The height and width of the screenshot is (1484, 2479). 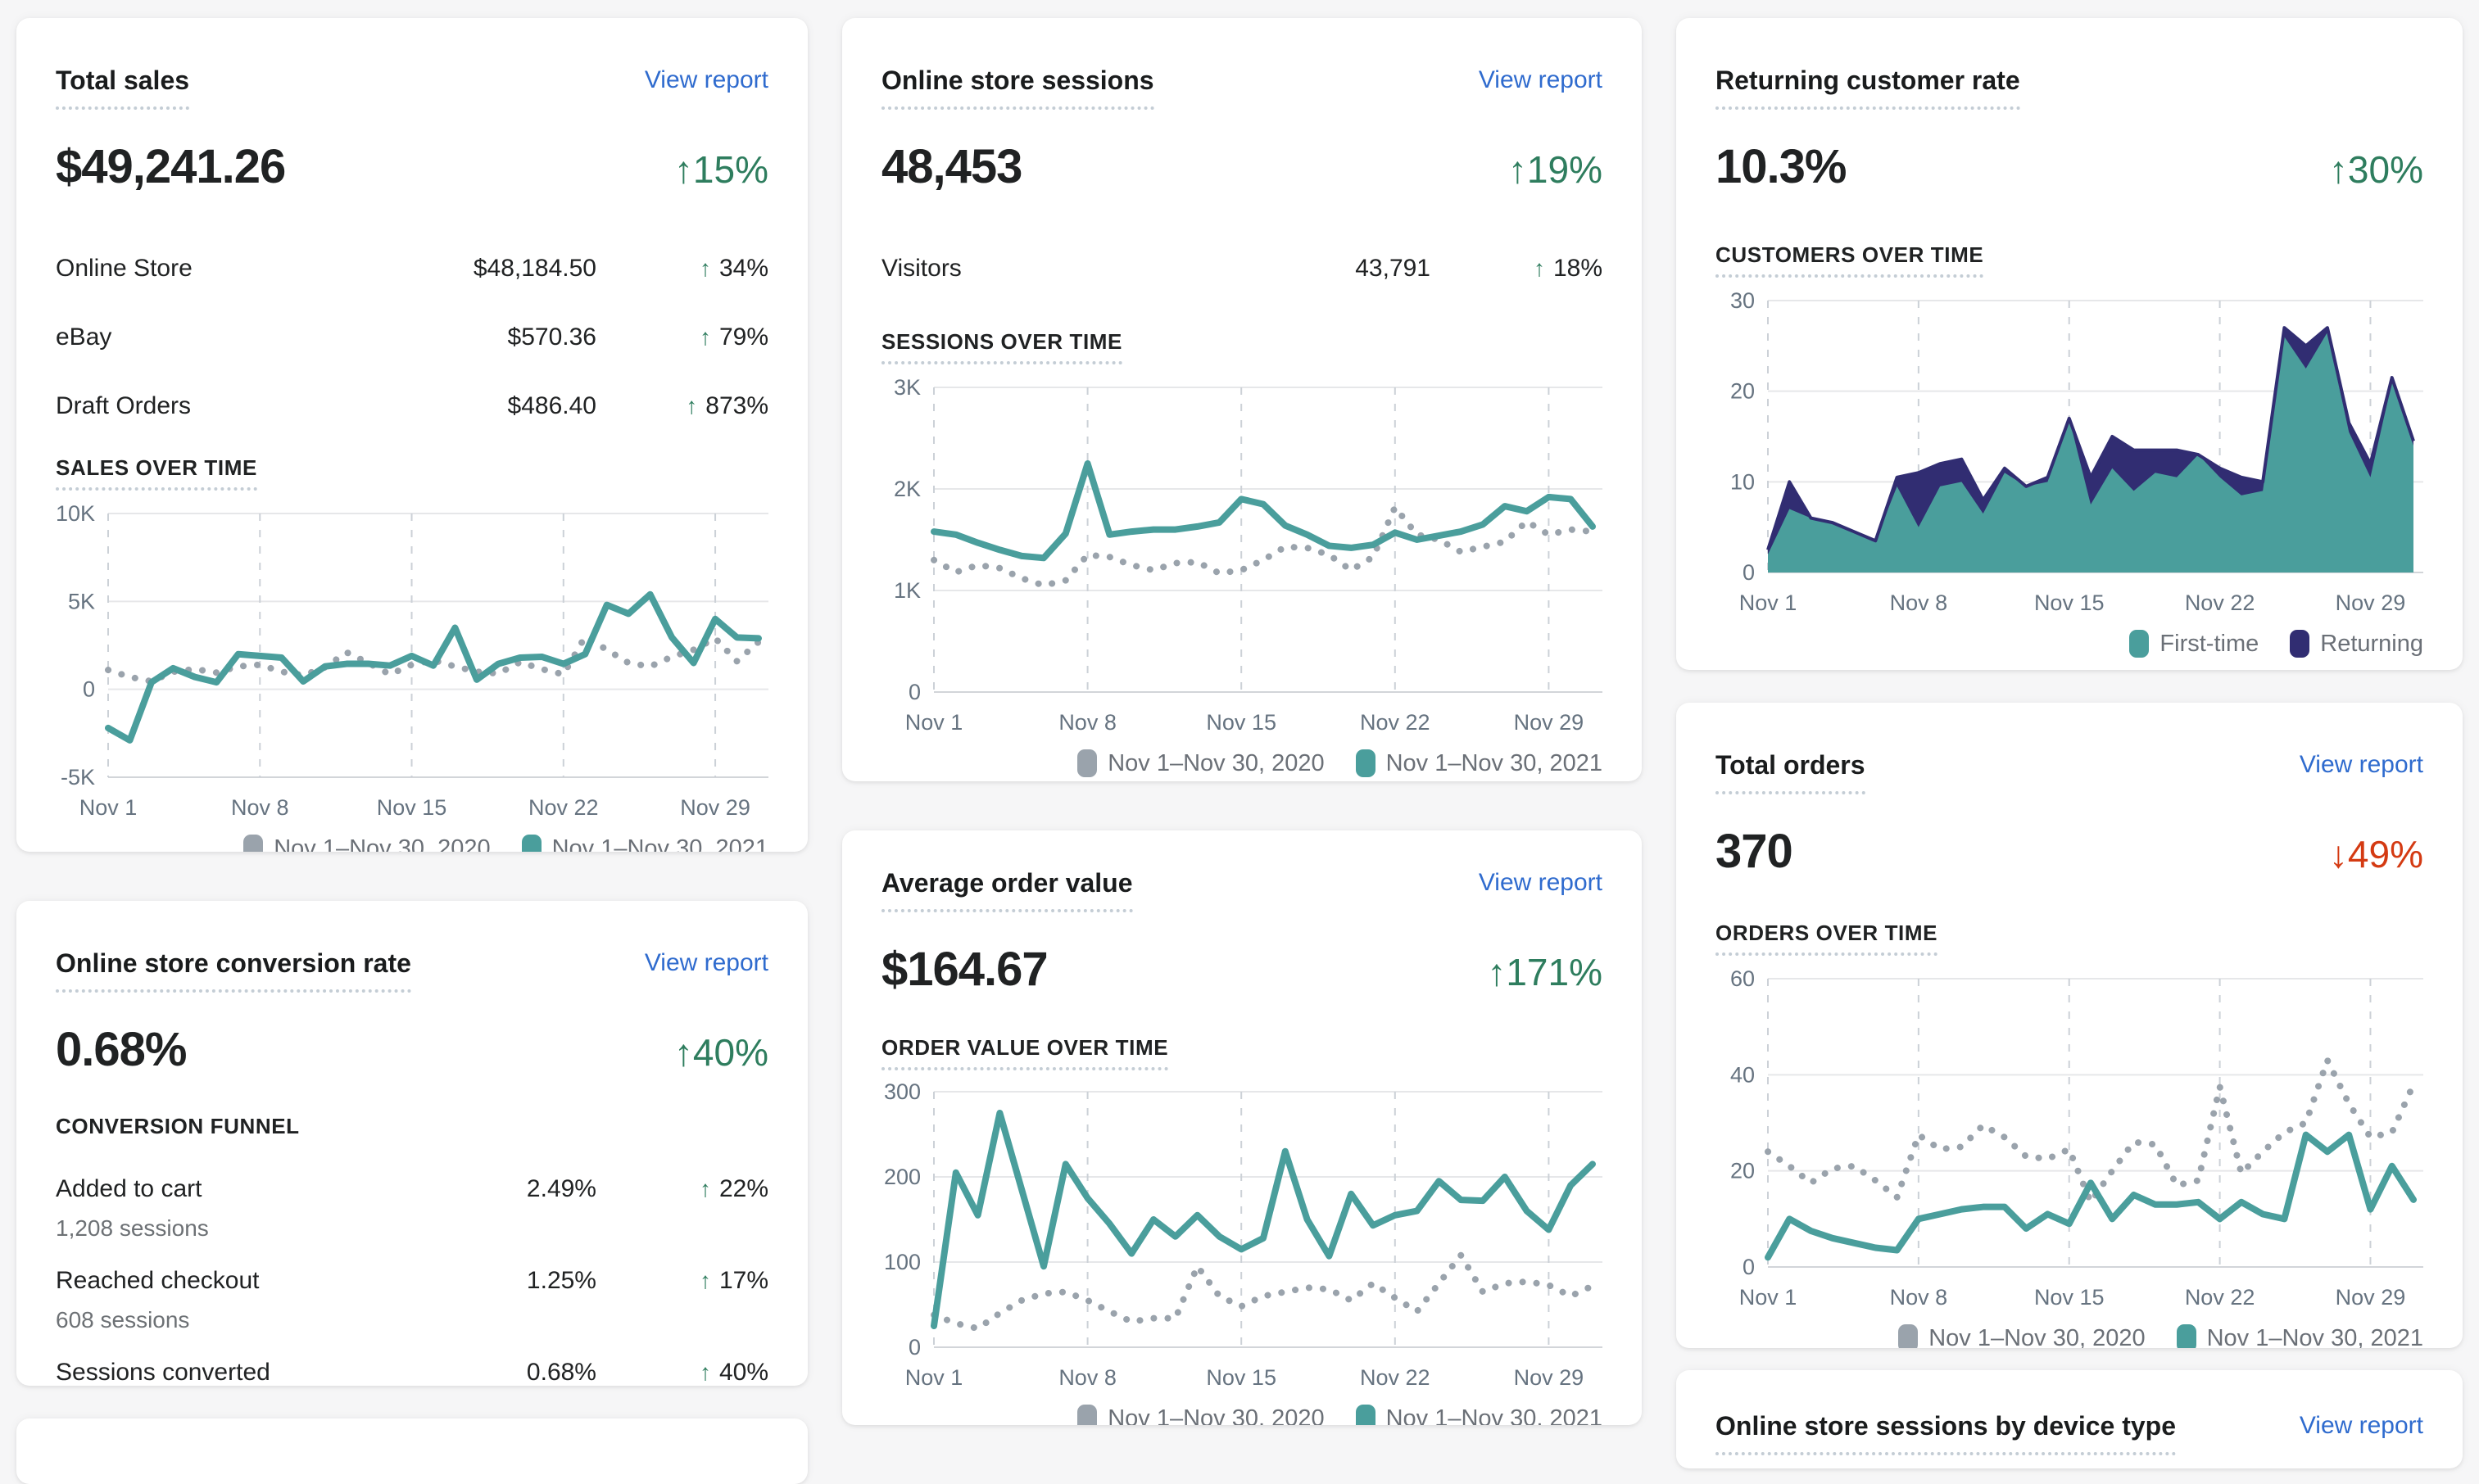 What do you see at coordinates (733, 1372) in the screenshot?
I see `funnel-delta: ↑ 40%` at bounding box center [733, 1372].